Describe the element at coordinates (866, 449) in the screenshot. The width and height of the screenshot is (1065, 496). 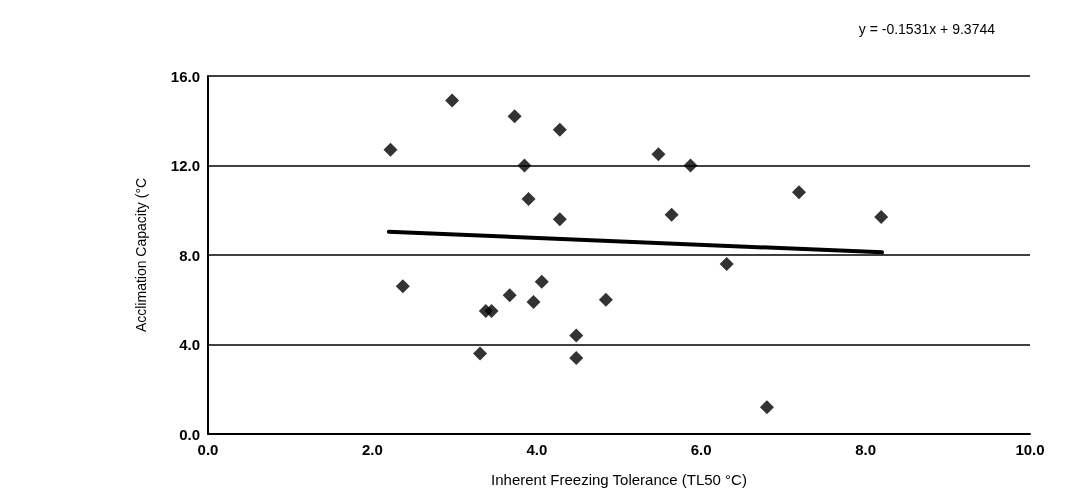
I see `x-tick-label: 8.0` at that location.